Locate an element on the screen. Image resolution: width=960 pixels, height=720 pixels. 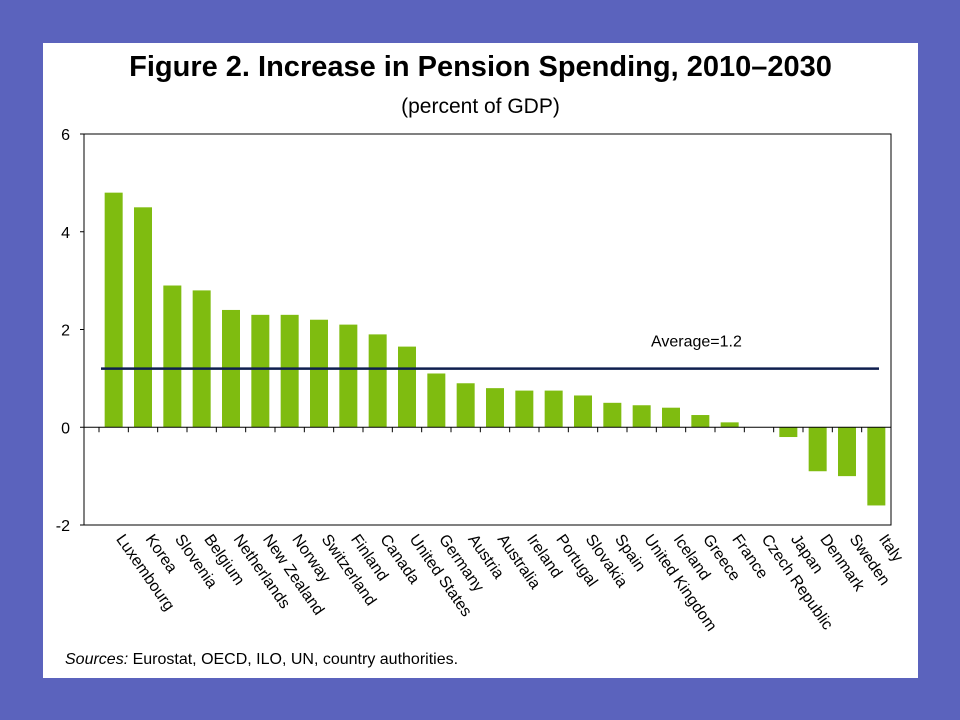
bar-finland is located at coordinates (348, 376).